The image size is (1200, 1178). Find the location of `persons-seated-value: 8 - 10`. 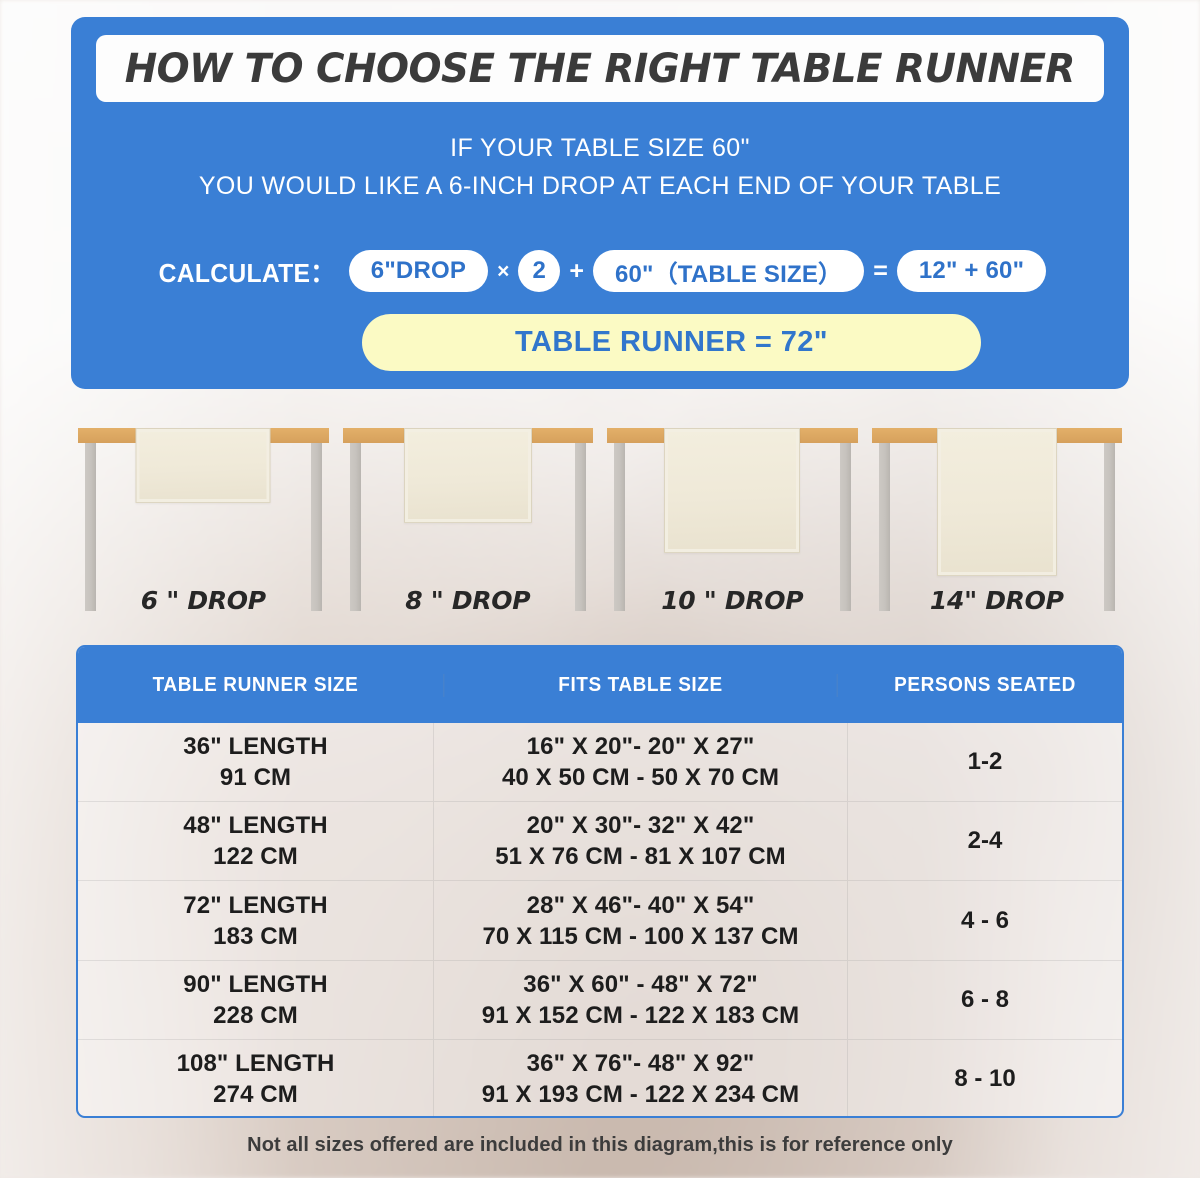

persons-seated-value: 8 - 10 is located at coordinates (985, 1078).